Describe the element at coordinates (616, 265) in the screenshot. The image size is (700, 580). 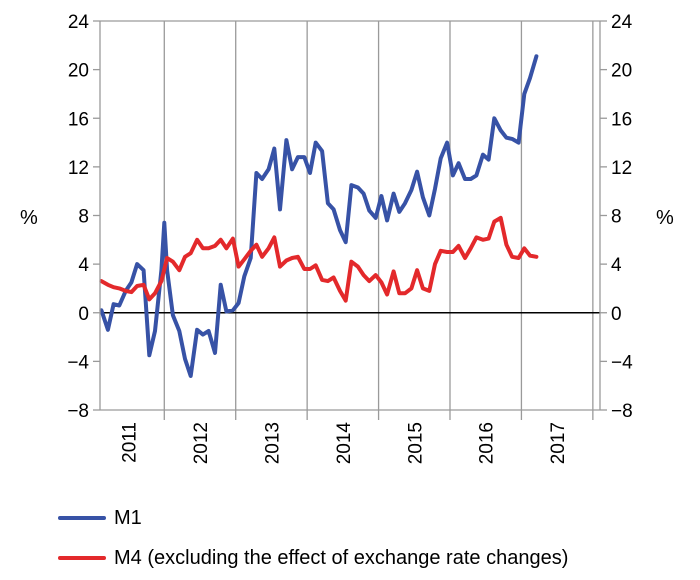
I see `y-tick-label-right: 4` at that location.